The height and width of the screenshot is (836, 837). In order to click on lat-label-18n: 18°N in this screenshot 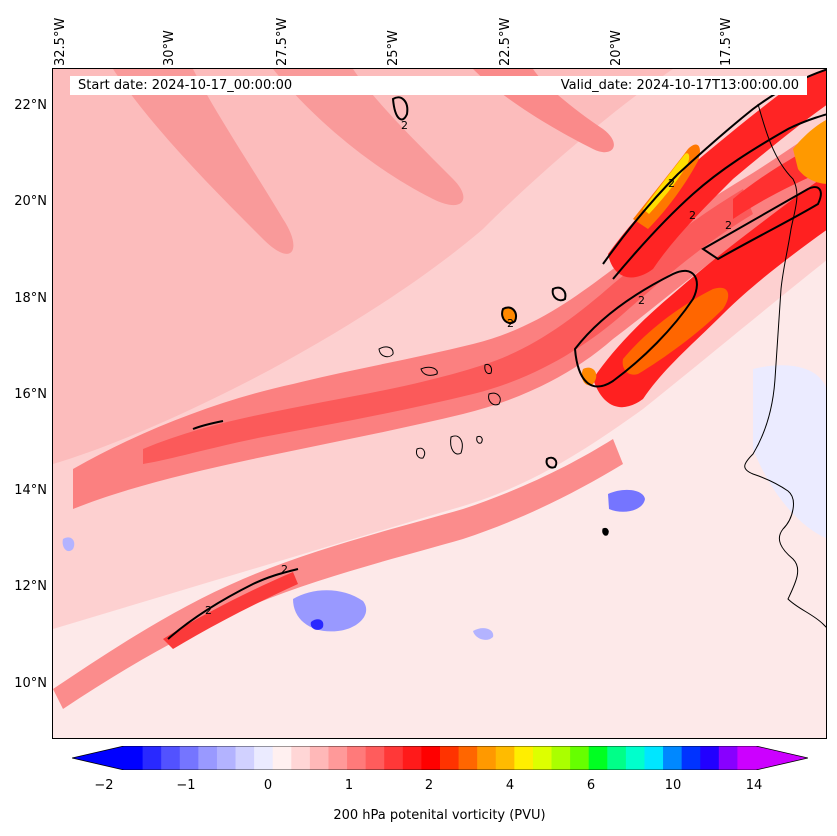, I will do `click(30, 298)`.